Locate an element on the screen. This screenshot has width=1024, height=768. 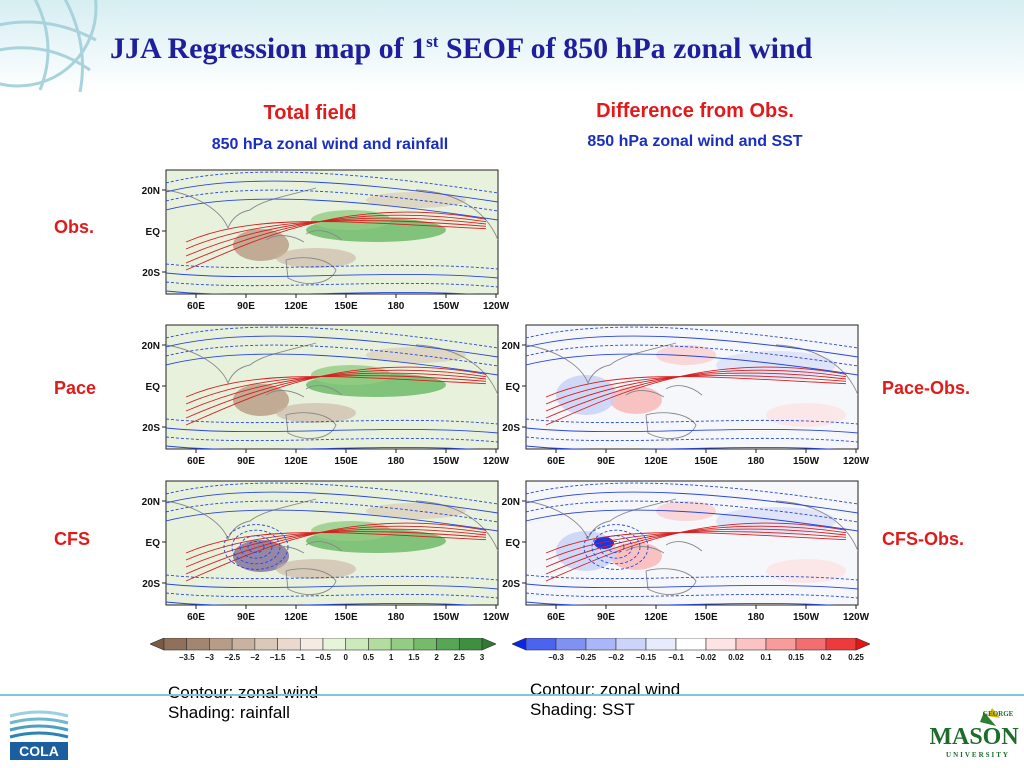
cola-logo: COLA is located at coordinates (39, 736).